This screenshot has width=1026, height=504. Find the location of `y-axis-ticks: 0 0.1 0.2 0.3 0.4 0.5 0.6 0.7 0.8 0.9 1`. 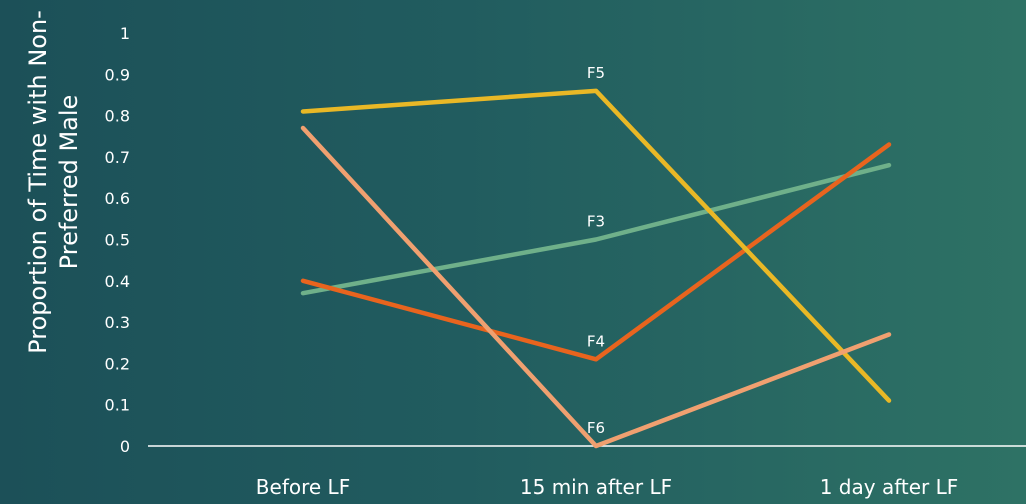

y-axis-ticks: 0 0.1 0.2 0.3 0.4 0.5 0.6 0.7 0.8 0.9 1 is located at coordinates (117, 240).